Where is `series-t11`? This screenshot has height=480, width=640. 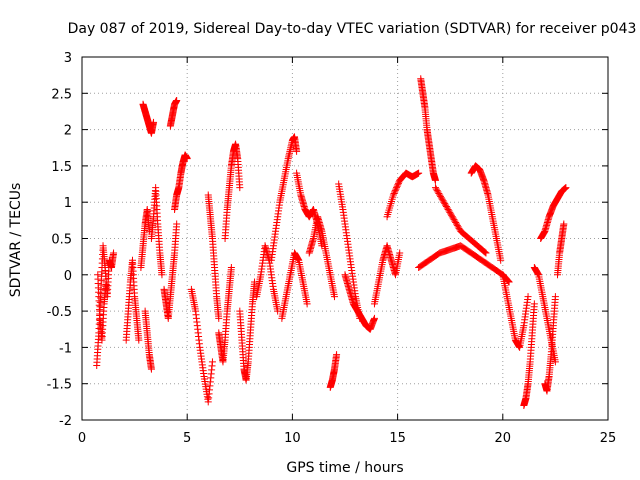
series-t11 is located at coordinates (201, 345).